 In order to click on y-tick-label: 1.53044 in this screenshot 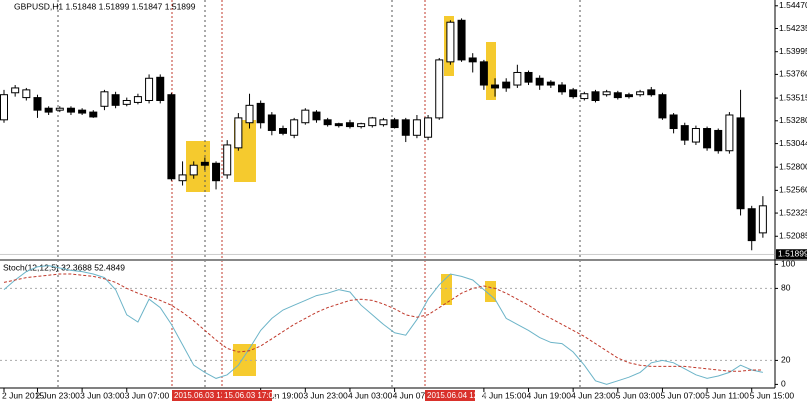, I will do `click(793, 143)`.